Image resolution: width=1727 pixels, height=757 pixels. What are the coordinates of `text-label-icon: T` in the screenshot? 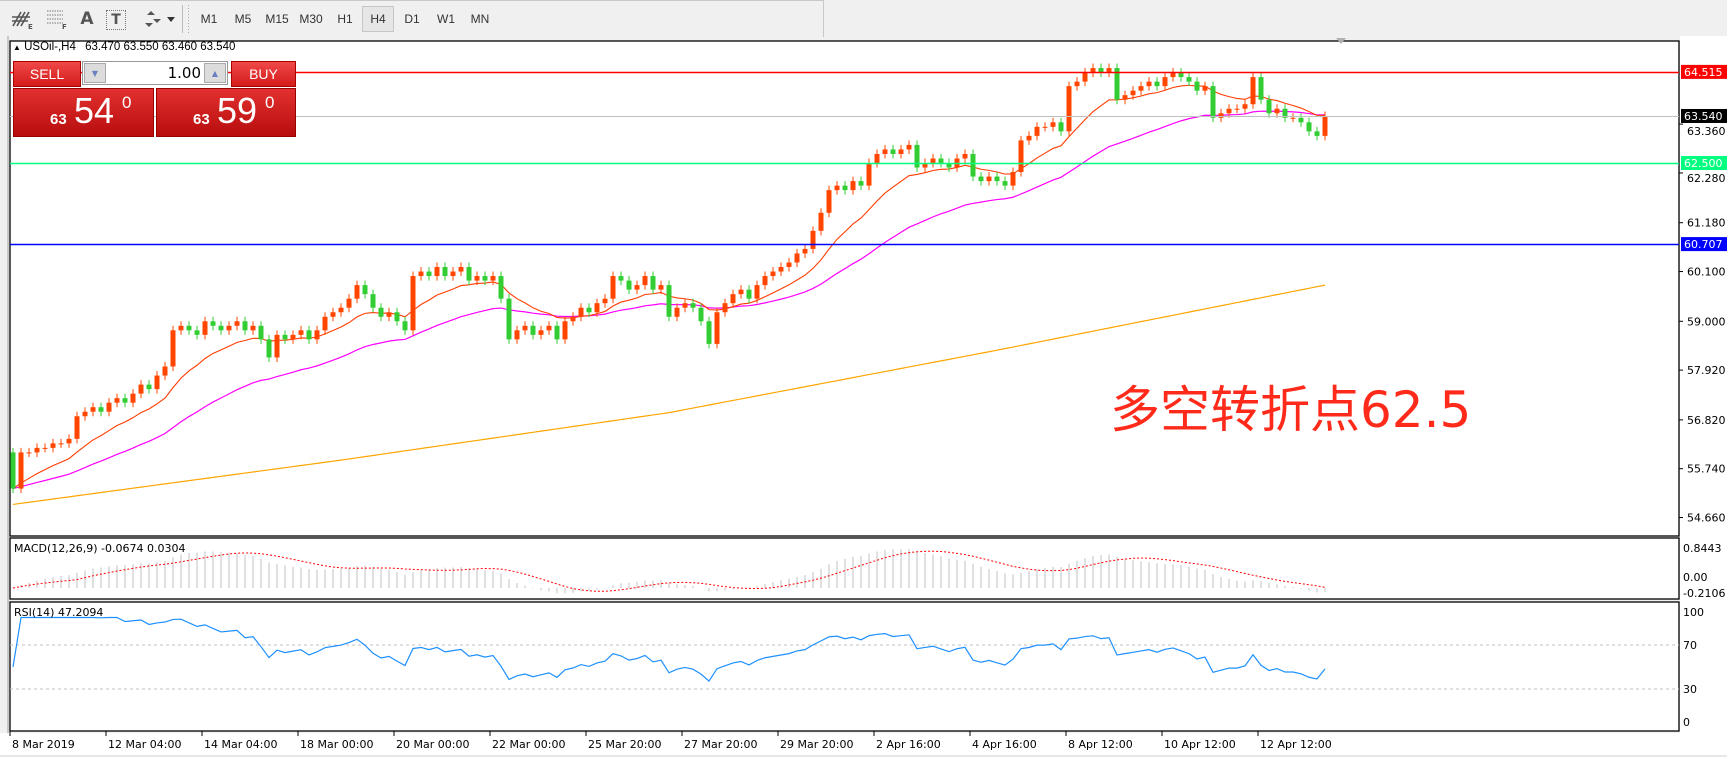 It's located at (116, 20).